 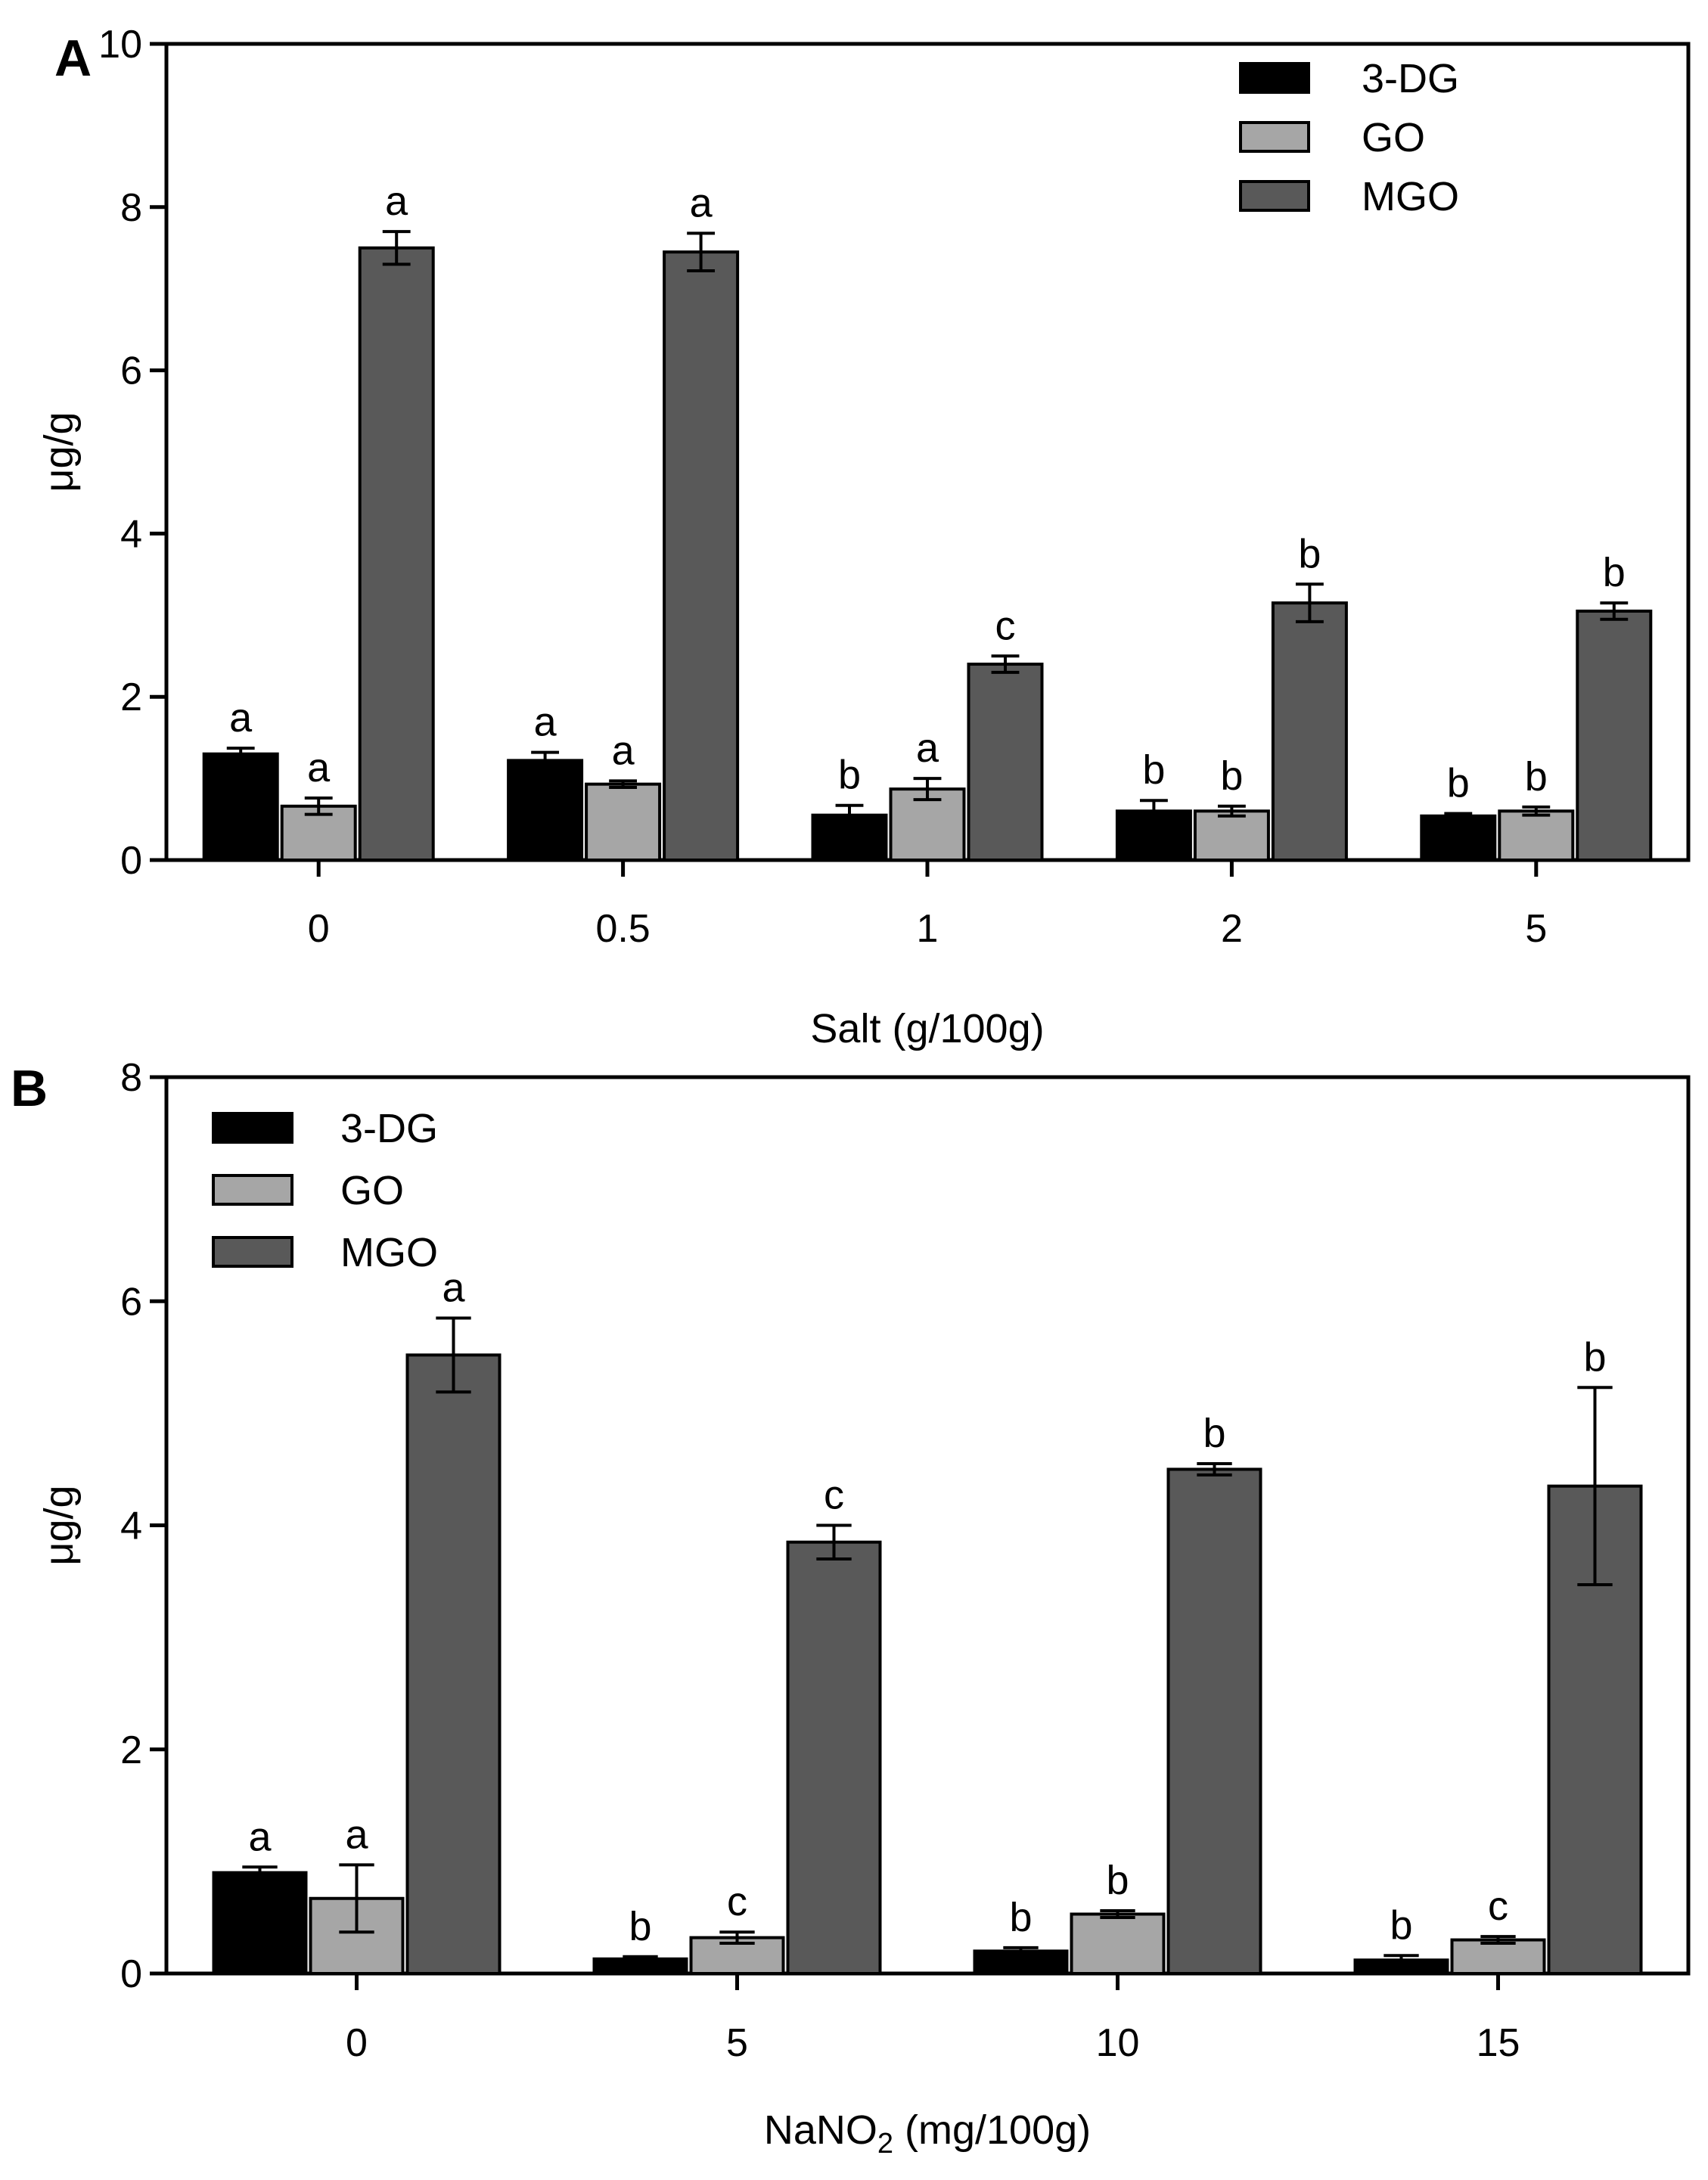 I want to click on panel-label: A, so click(x=73, y=58).